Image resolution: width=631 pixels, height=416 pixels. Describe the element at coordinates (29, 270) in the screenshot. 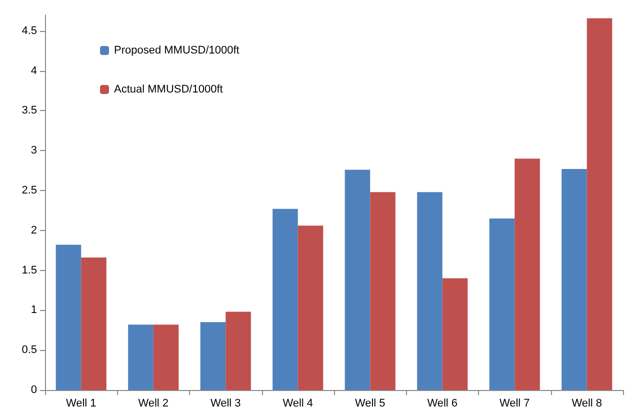

I see `y-tick-label: 1.5` at that location.